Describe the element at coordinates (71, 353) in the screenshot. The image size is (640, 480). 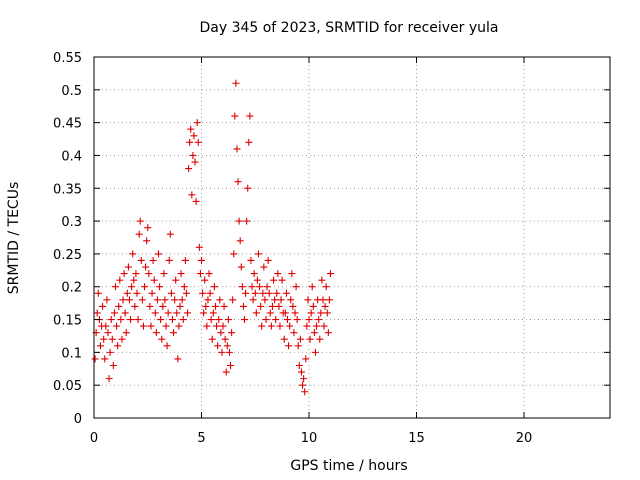
I see `y-tick-label: 0.1` at that location.